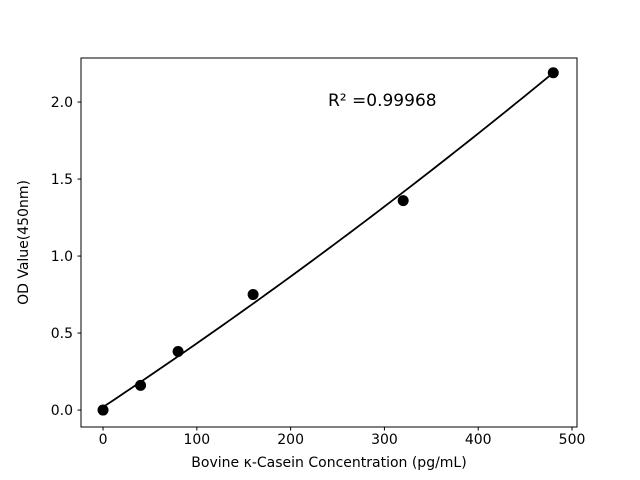 This screenshot has height=480, width=640. What do you see at coordinates (478, 440) in the screenshot?
I see `x-tick-label: 400` at bounding box center [478, 440].